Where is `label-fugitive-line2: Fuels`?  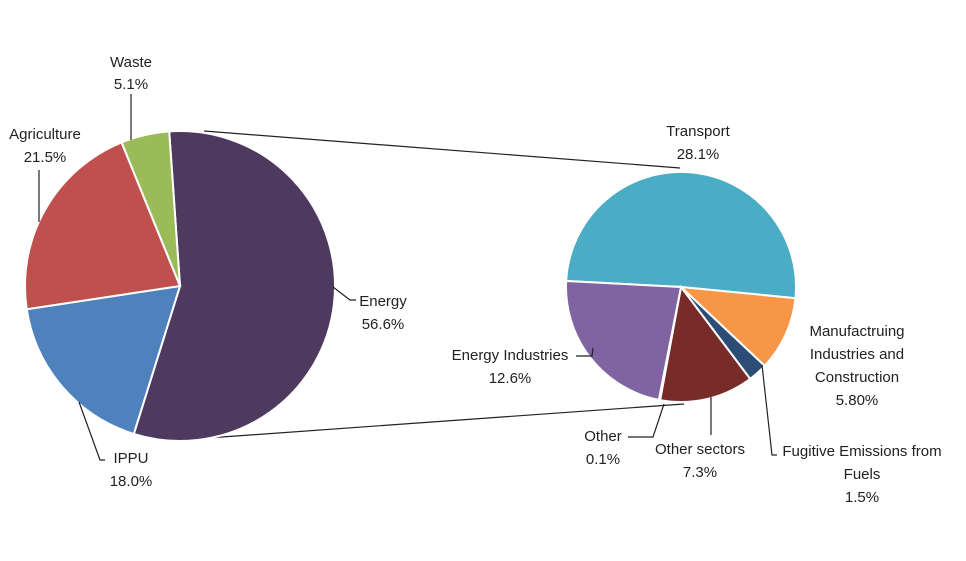 label-fugitive-line2: Fuels is located at coordinates (862, 474).